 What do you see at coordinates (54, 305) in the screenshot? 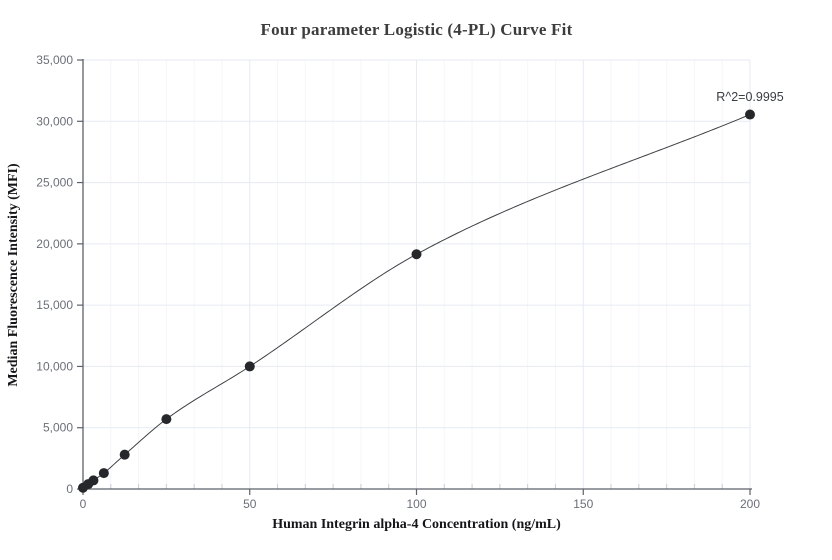
I see `y-tick-label: 15,000` at bounding box center [54, 305].